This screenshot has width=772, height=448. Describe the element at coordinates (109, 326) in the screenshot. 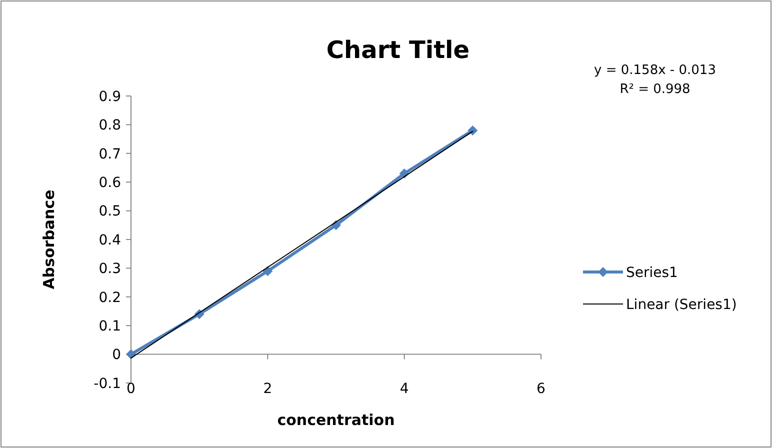

I see `y-tick-label: 0.1` at that location.